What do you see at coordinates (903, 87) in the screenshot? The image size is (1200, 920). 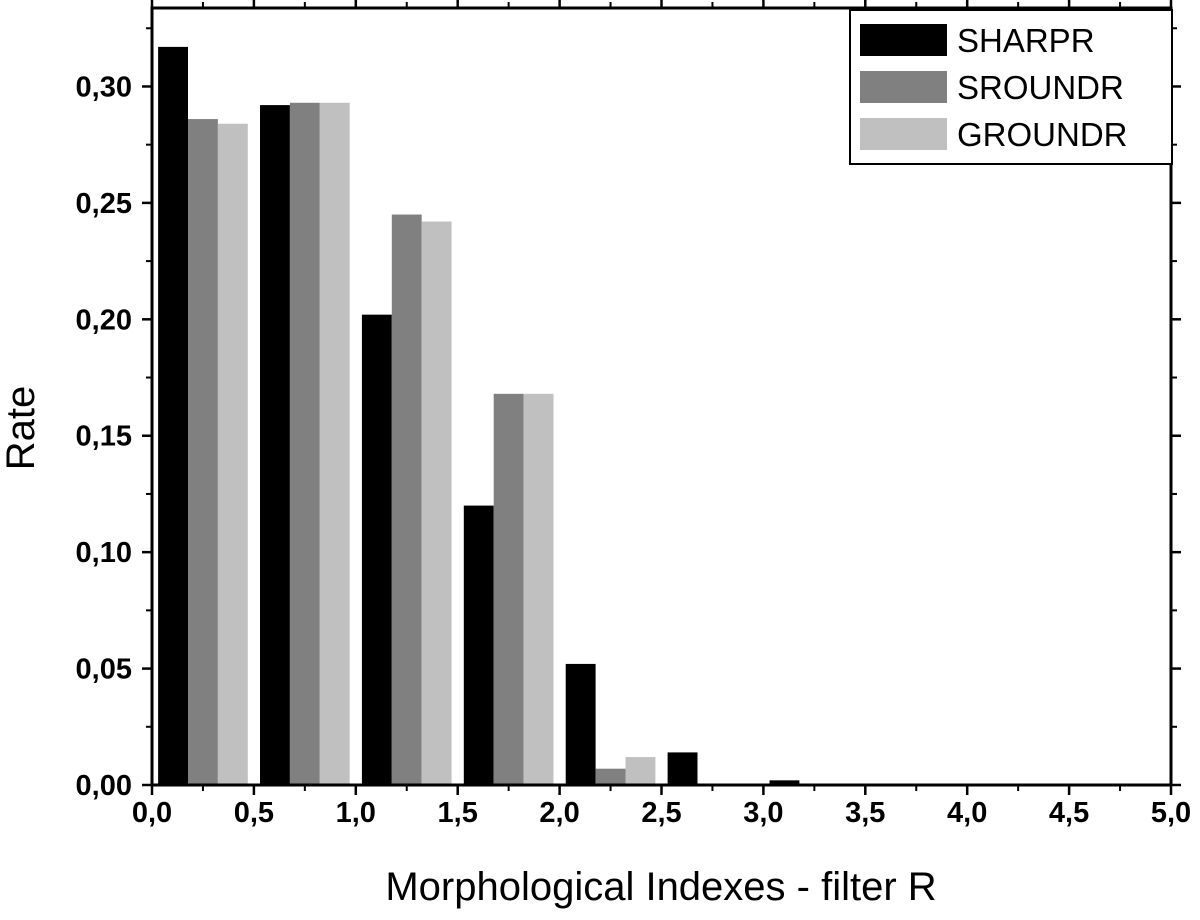 I see `legend-swatch-sroundr` at bounding box center [903, 87].